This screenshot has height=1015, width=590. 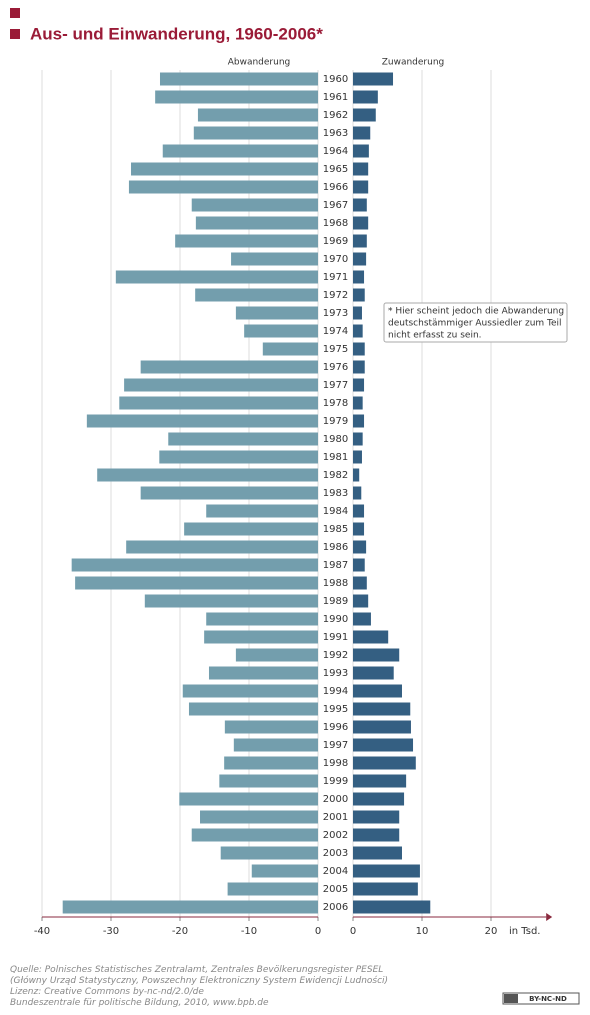 What do you see at coordinates (335, 601) in the screenshot?
I see `category-label: 1989` at bounding box center [335, 601].